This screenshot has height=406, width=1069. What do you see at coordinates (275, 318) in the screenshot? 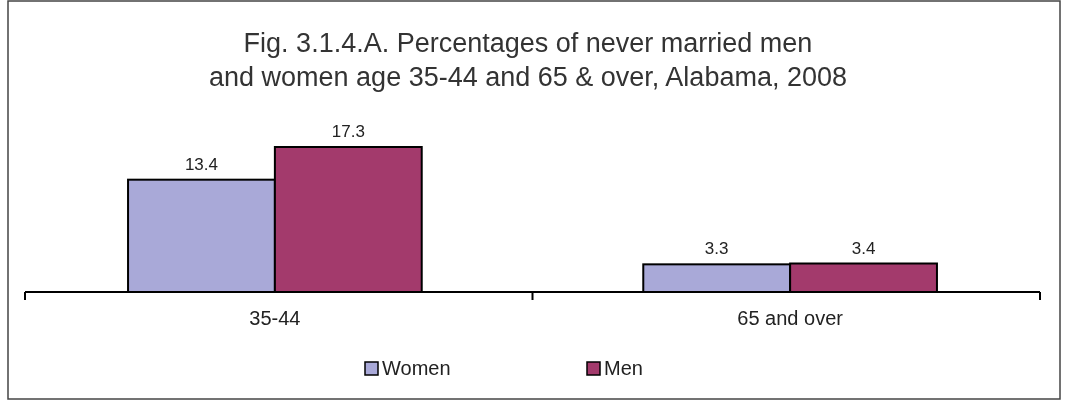
I see `x-tick-label: 35-44` at bounding box center [275, 318].